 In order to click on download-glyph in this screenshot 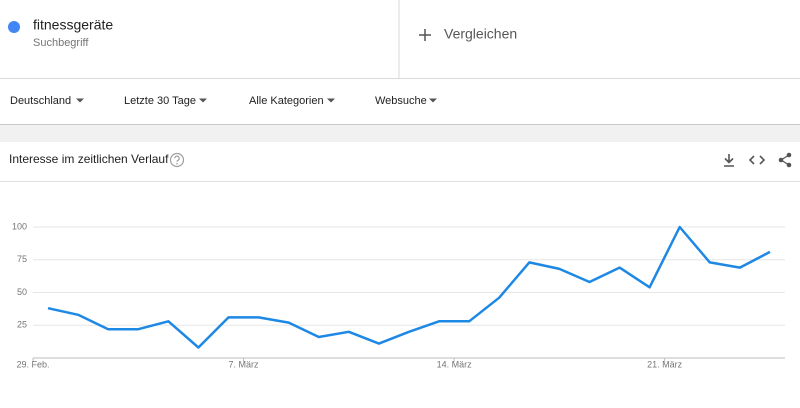, I will do `click(729, 160)`.